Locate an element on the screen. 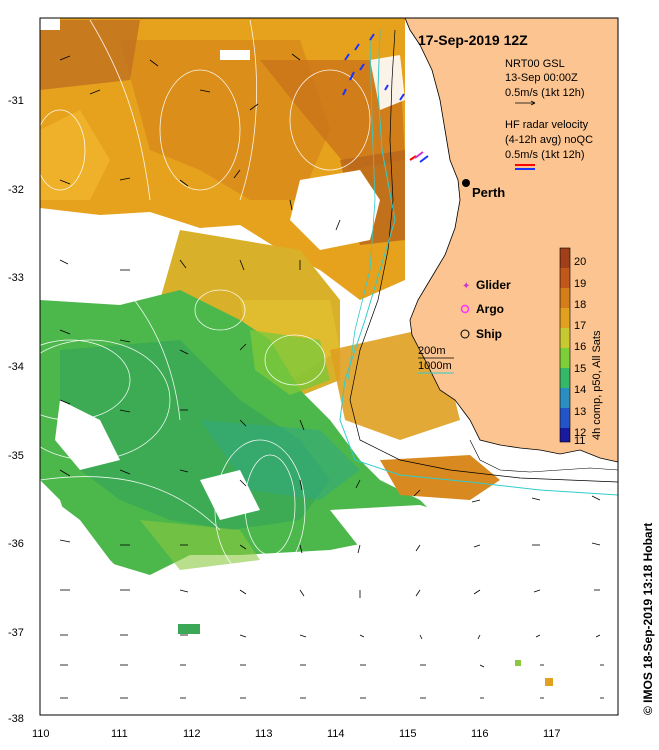 This screenshot has height=750, width=659. lat-tick: -32 is located at coordinates (16, 190).